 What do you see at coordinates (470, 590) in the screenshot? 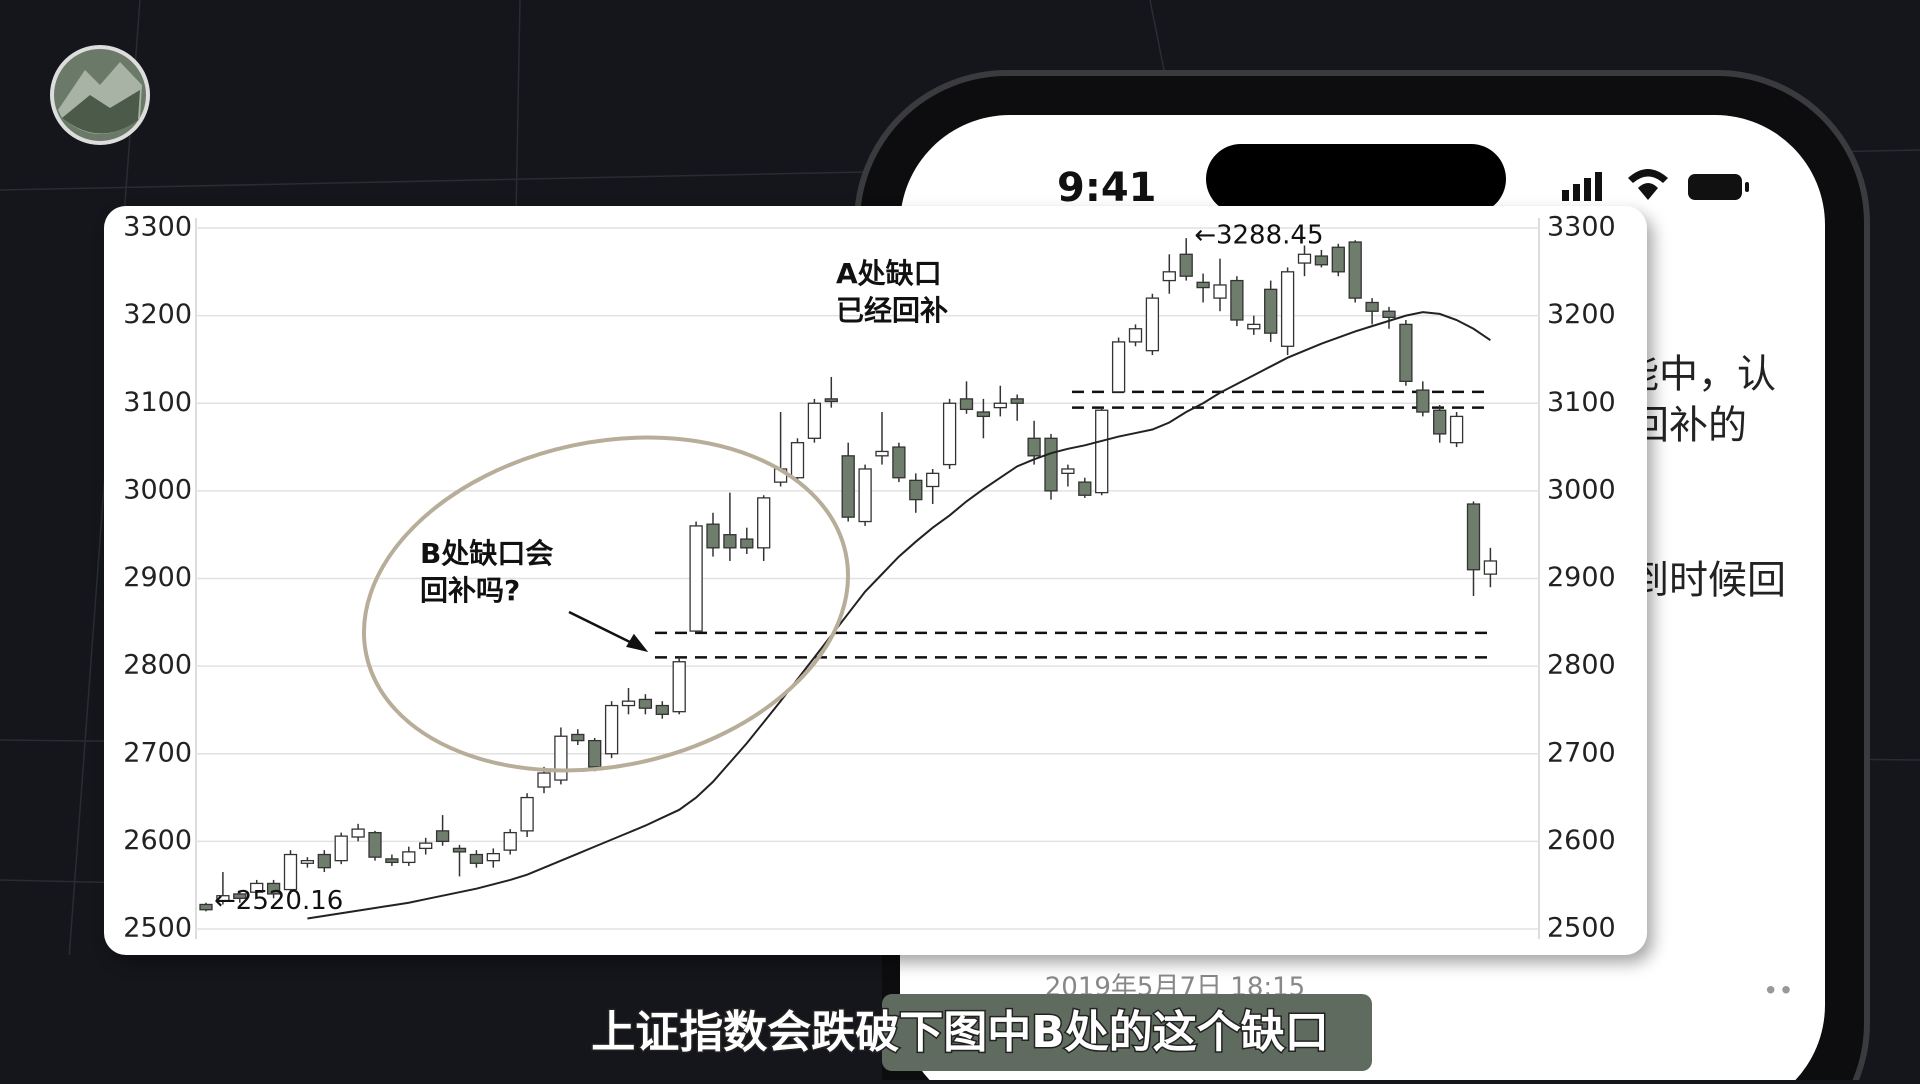
I see `annotation: 回补吗?` at bounding box center [470, 590].